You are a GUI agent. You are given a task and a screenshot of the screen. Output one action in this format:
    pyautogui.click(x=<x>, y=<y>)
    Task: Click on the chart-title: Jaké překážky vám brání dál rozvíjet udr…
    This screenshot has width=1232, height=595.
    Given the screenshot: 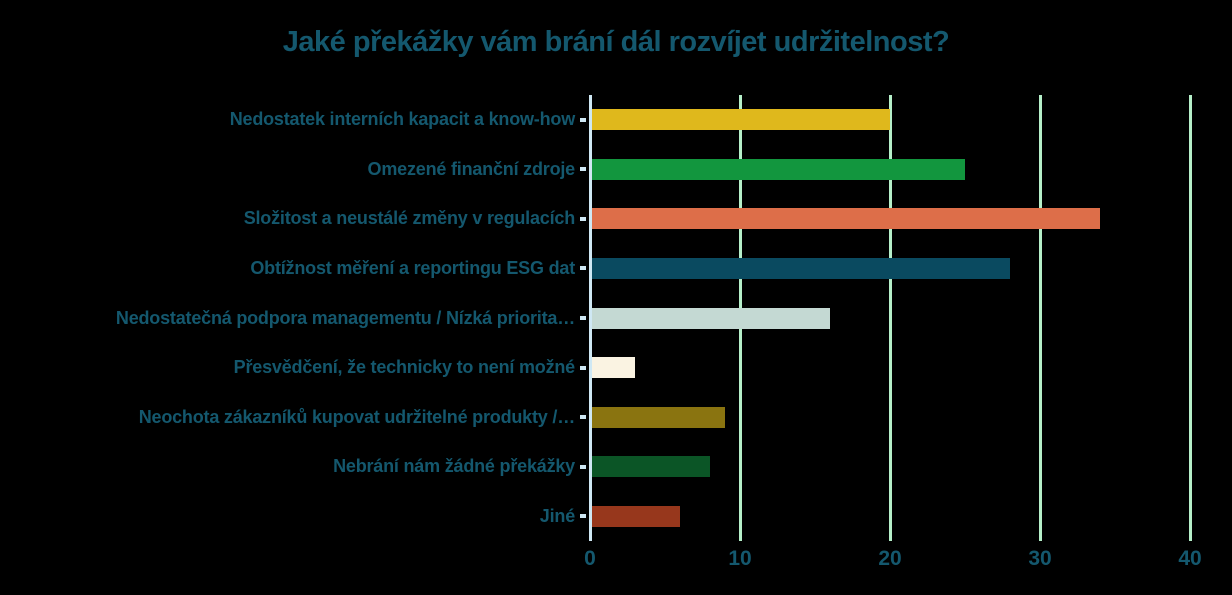 What is the action you would take?
    pyautogui.click(x=616, y=42)
    